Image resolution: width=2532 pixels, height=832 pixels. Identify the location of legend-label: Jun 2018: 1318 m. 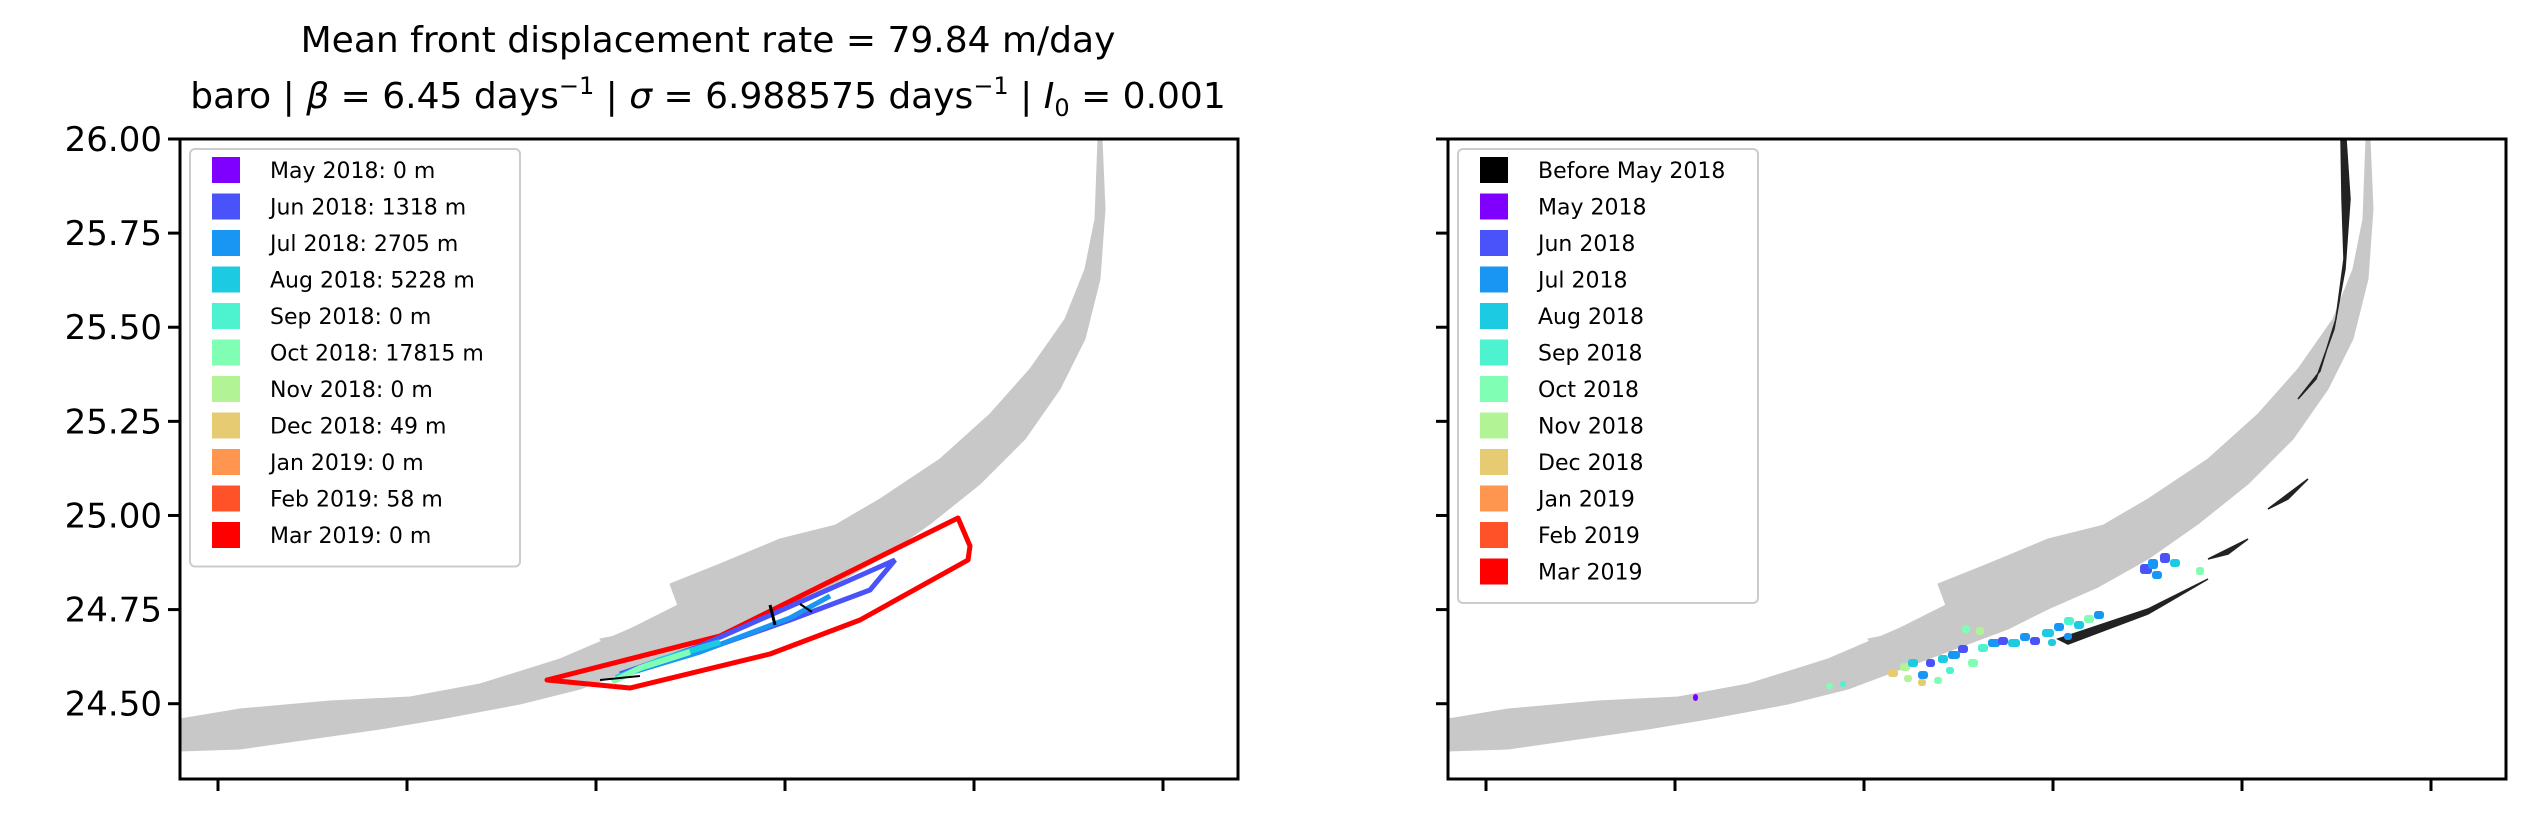
(367, 208).